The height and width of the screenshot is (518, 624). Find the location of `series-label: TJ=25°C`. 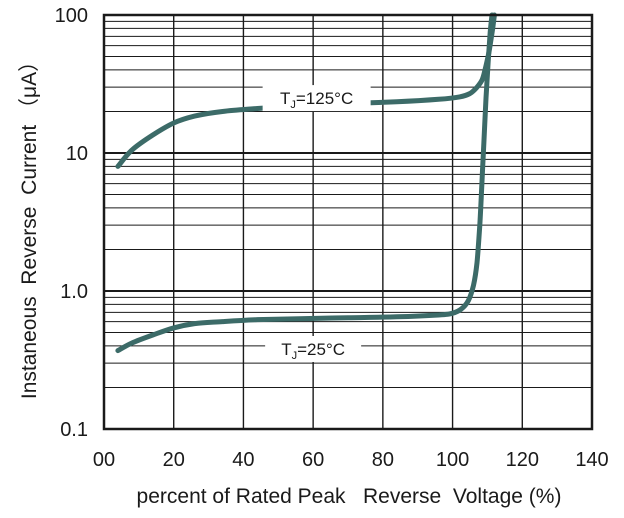

series-label: TJ=25°C is located at coordinates (313, 351).